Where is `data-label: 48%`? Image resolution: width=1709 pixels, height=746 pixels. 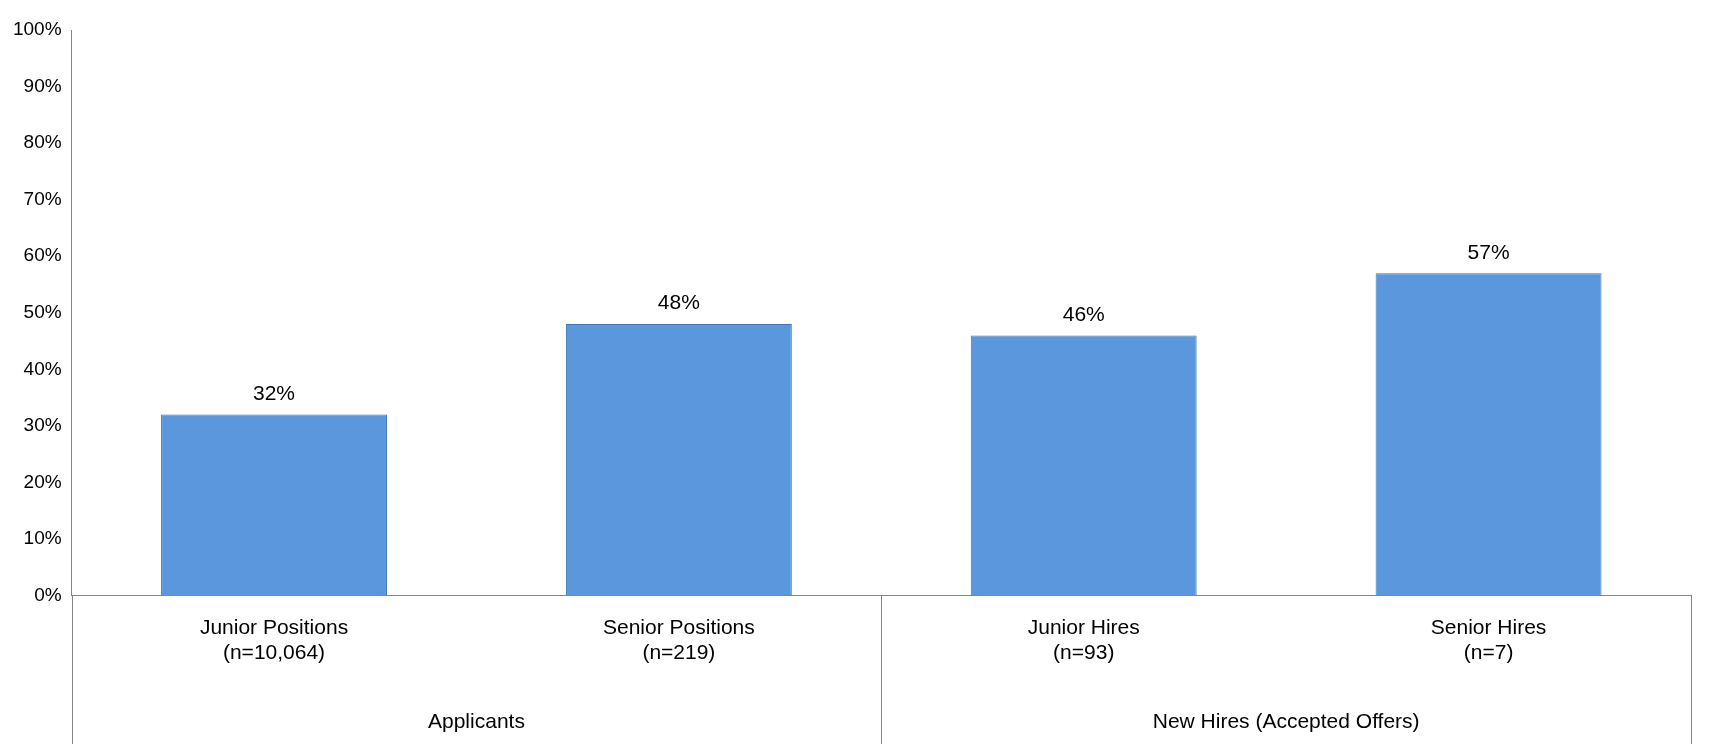 data-label: 48% is located at coordinates (678, 302).